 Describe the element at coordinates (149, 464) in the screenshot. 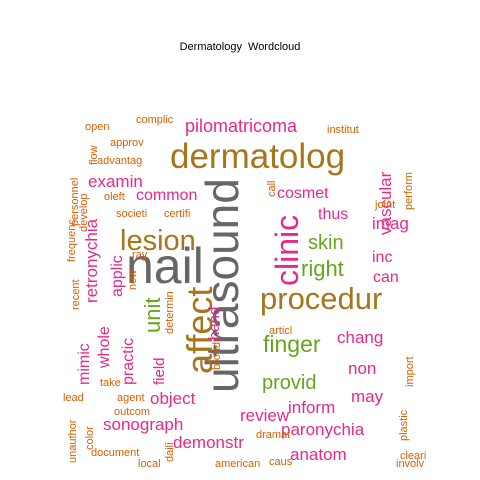

I see `word-local: local` at that location.